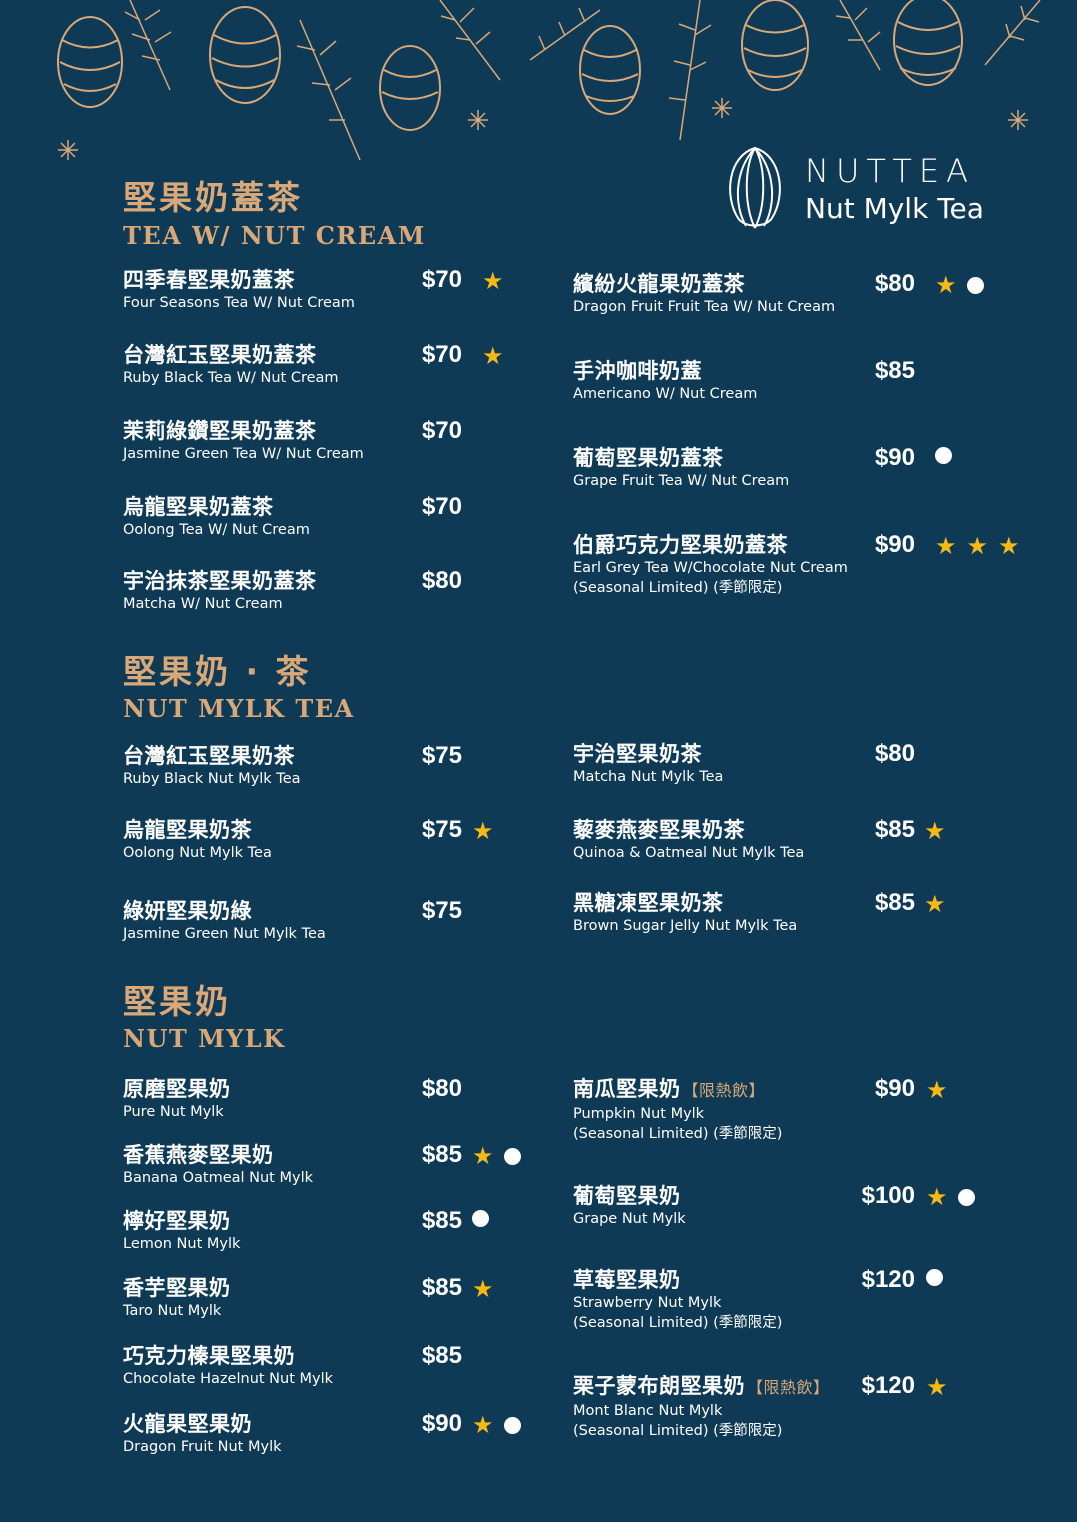  Describe the element at coordinates (243, 454) in the screenshot. I see `item-name-en: Jasmine Green Tea W/ Nut Cream` at that location.